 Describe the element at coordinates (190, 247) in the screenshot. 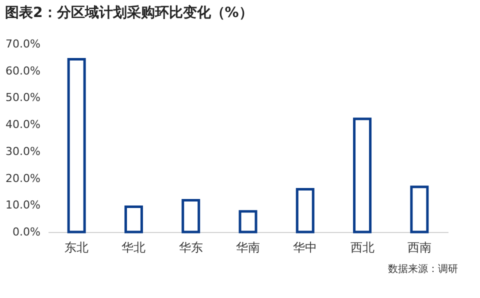

I see `x-tick-label: 华东` at that location.